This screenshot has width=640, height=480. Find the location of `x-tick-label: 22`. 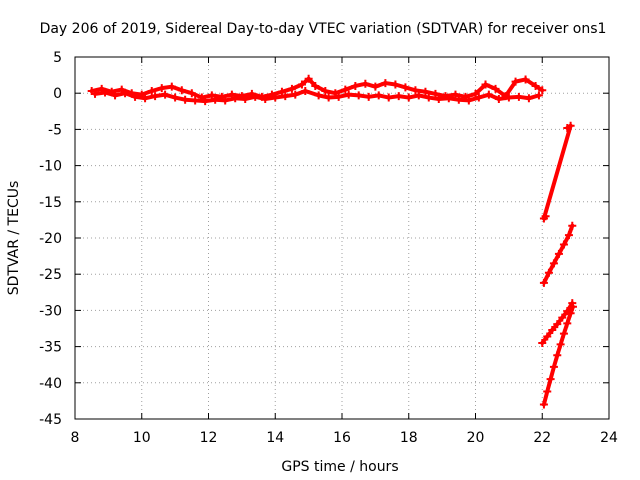

x-tick-label: 22 is located at coordinates (542, 438).